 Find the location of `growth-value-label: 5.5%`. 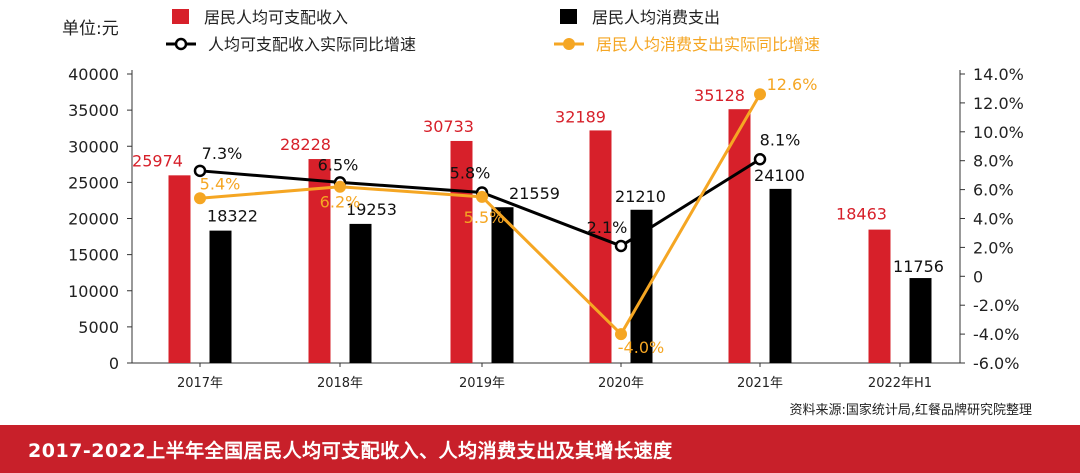

growth-value-label: 5.5% is located at coordinates (484, 217).